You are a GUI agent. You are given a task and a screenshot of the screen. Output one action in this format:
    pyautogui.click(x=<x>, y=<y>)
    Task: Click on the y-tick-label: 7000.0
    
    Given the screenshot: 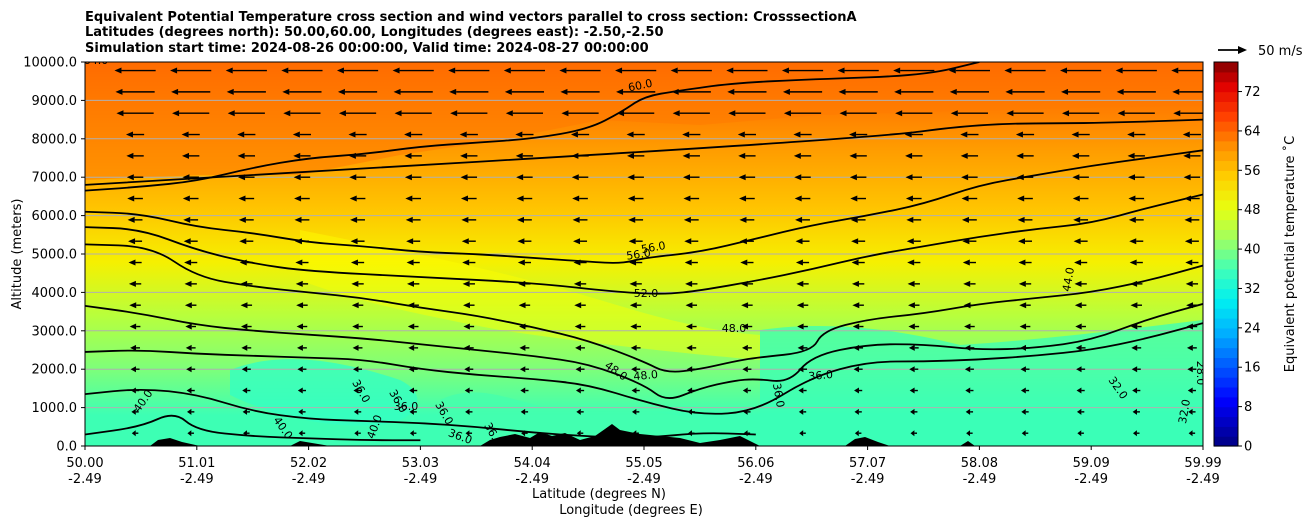 What is the action you would take?
    pyautogui.click(x=55, y=178)
    